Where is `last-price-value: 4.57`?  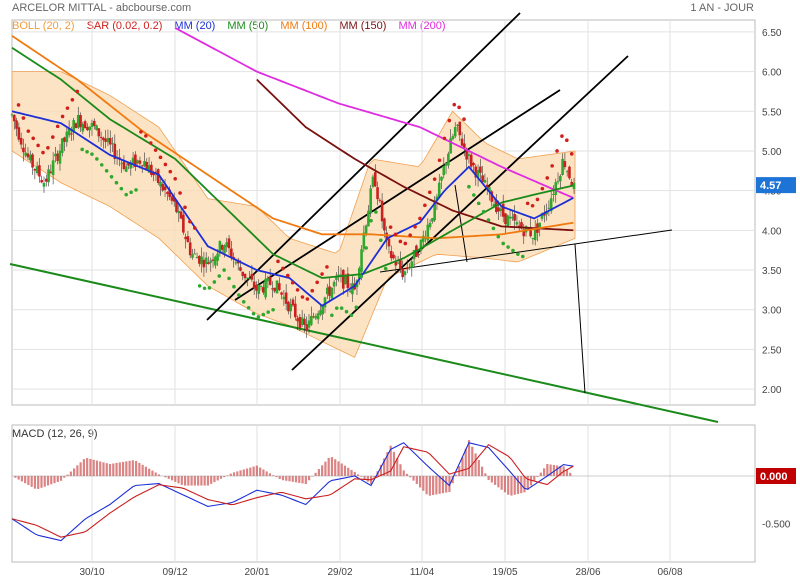 last-price-value: 4.57 is located at coordinates (770, 186).